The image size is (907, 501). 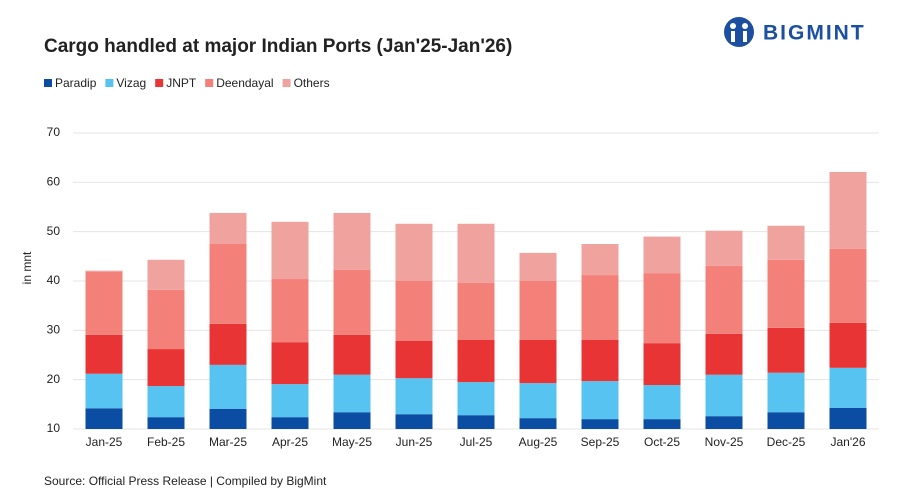 I want to click on logo-text: BIGMINT, so click(x=814, y=33).